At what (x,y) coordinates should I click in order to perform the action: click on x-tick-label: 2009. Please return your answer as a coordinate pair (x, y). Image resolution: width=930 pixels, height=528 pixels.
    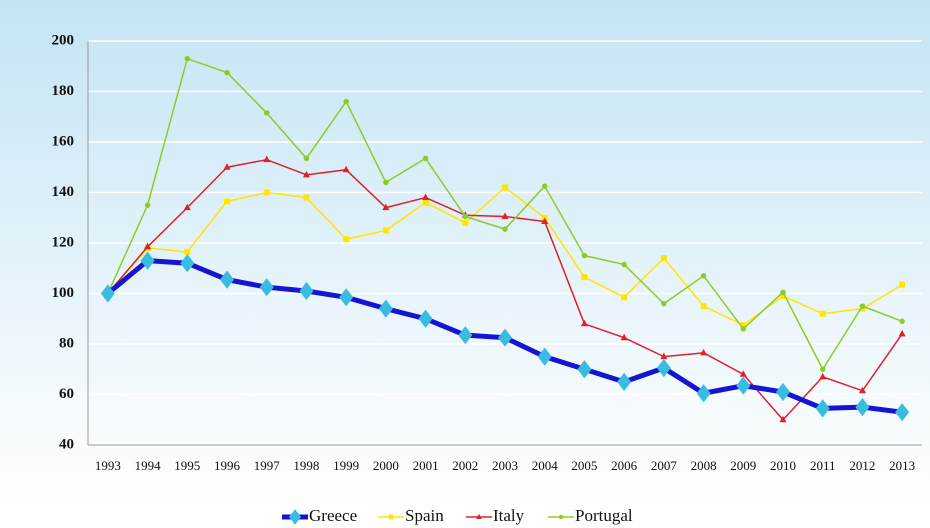
    Looking at the image, I should click on (743, 465).